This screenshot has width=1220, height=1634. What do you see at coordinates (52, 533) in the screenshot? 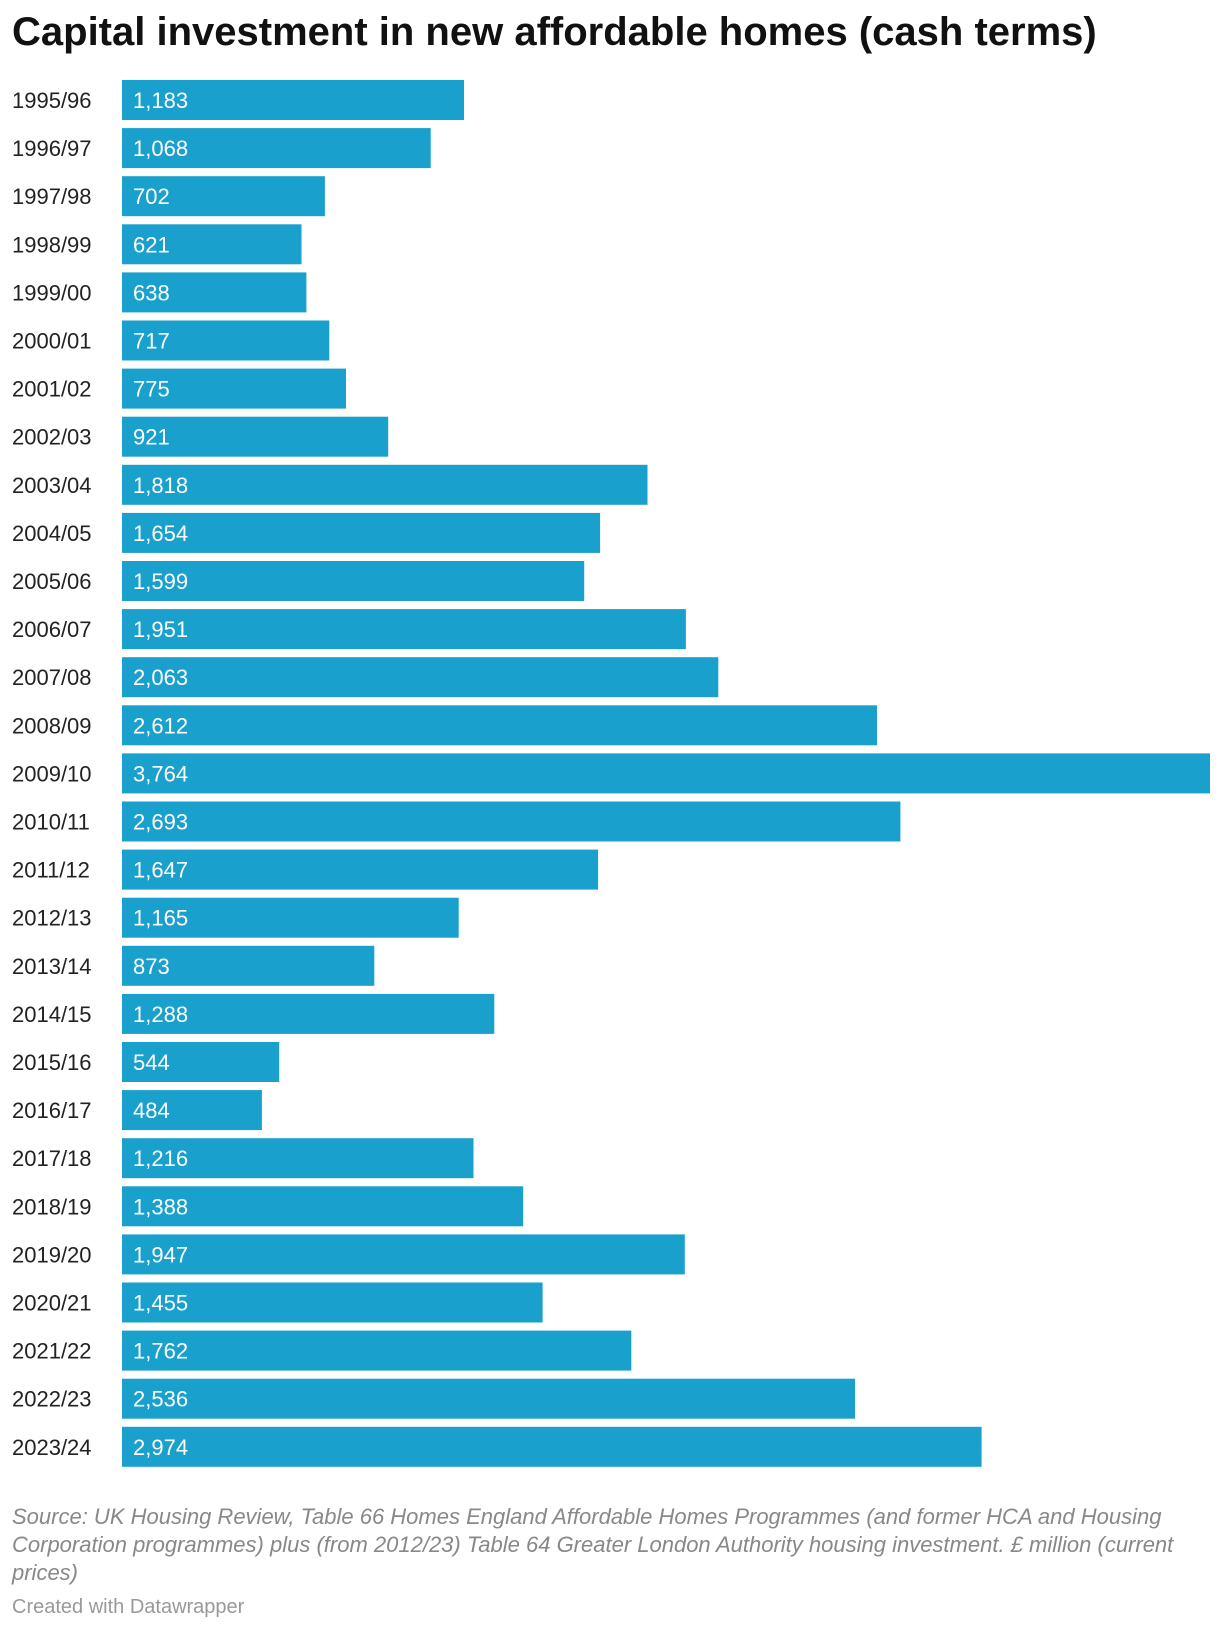
I see `category-label: 2004/05` at bounding box center [52, 533].